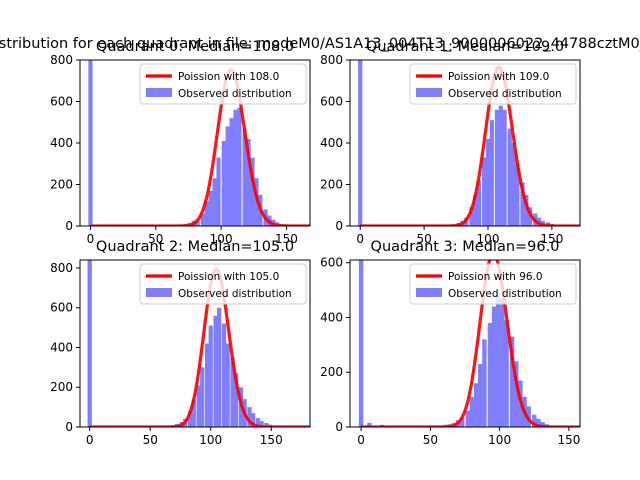  Describe the element at coordinates (495, 277) in the screenshot. I see `legend-label-poisson: Poission with 96.0` at that location.